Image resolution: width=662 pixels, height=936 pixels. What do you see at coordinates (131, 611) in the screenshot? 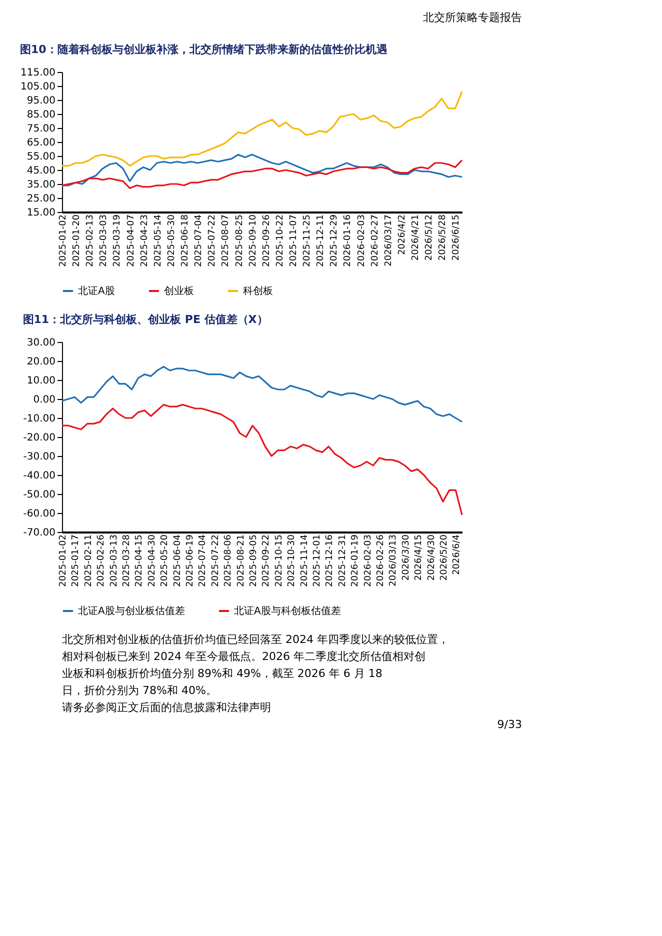
I see `legend-label: 北证A股与创业板估值差` at bounding box center [131, 611].